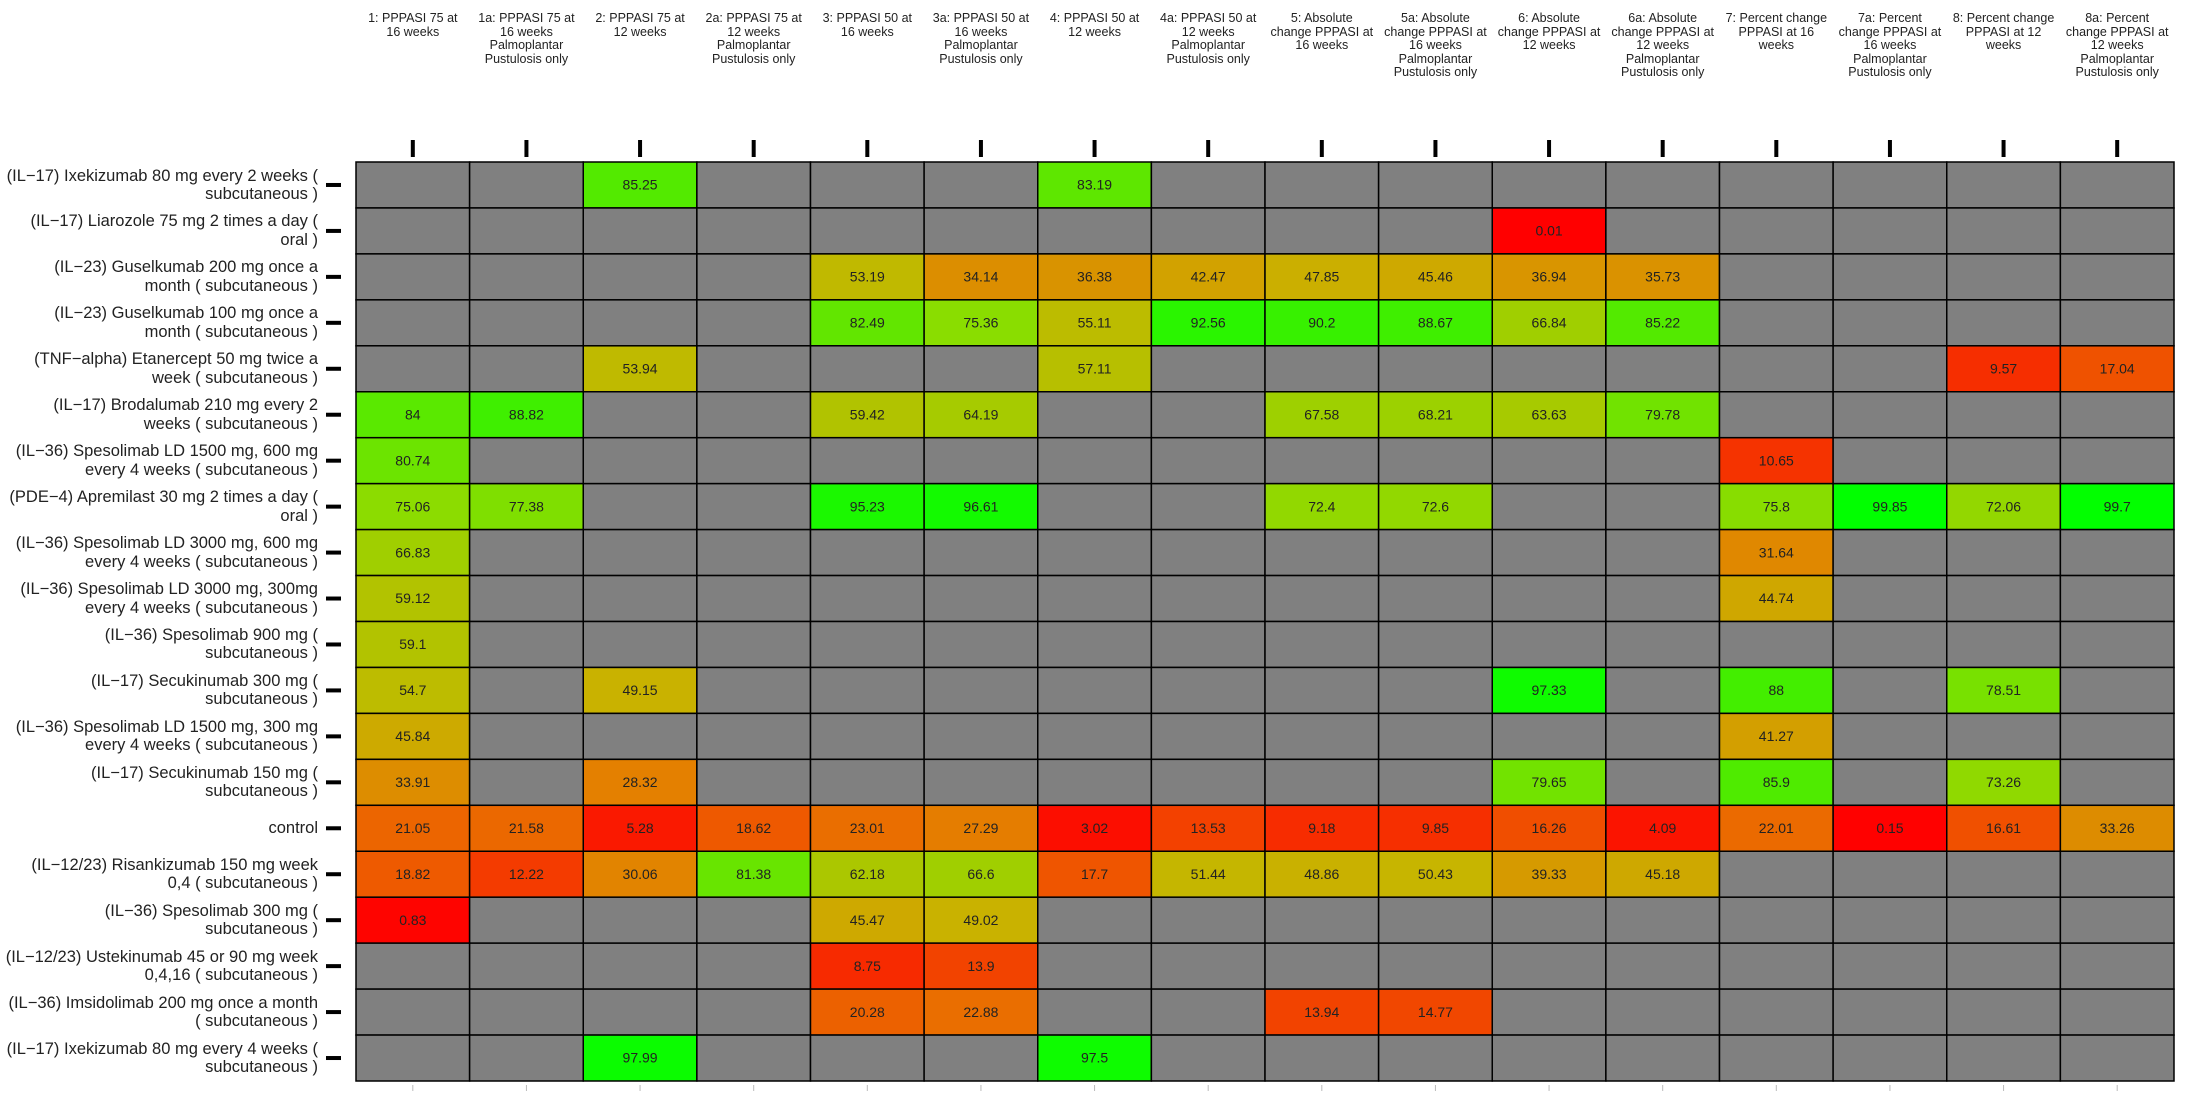  What do you see at coordinates (1095, 368) in the screenshot?
I see `cell-value: 57.11` at bounding box center [1095, 368].